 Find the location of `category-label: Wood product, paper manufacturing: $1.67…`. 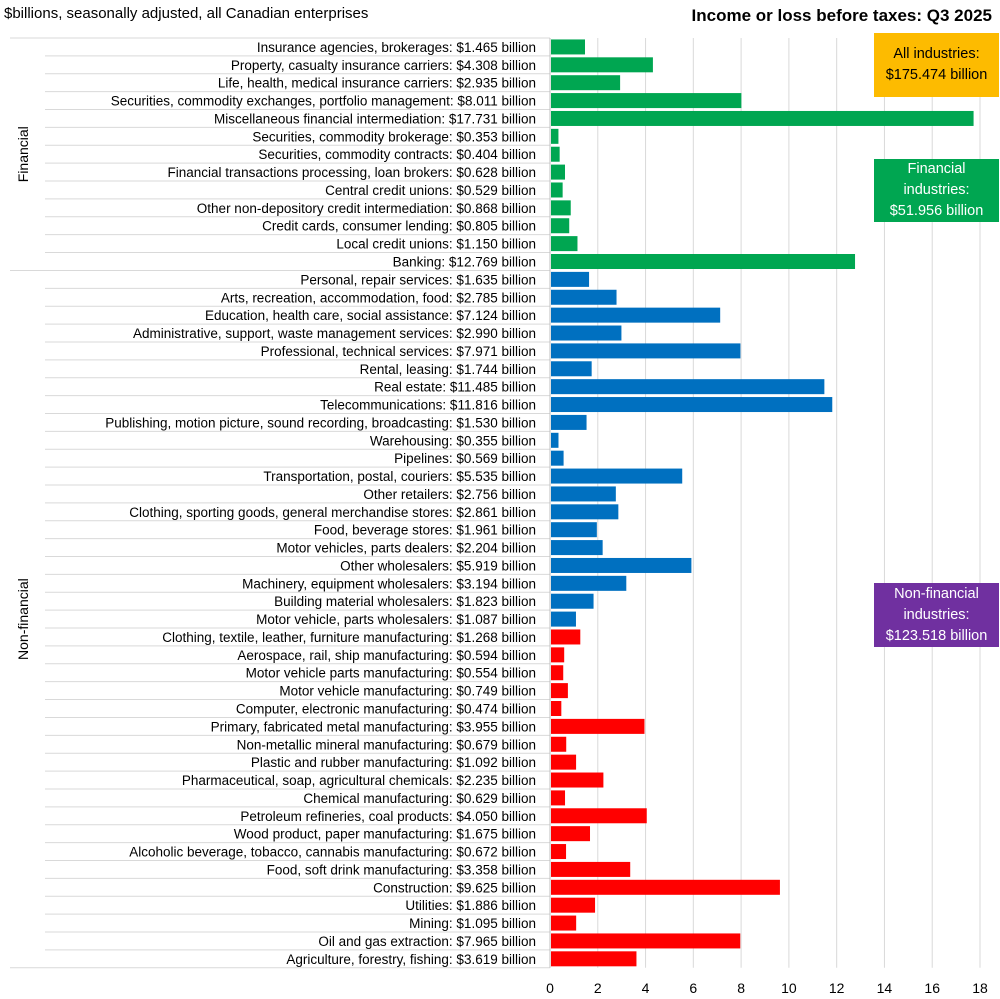

category-label: Wood product, paper manufacturing: $1.67… is located at coordinates (385, 834).